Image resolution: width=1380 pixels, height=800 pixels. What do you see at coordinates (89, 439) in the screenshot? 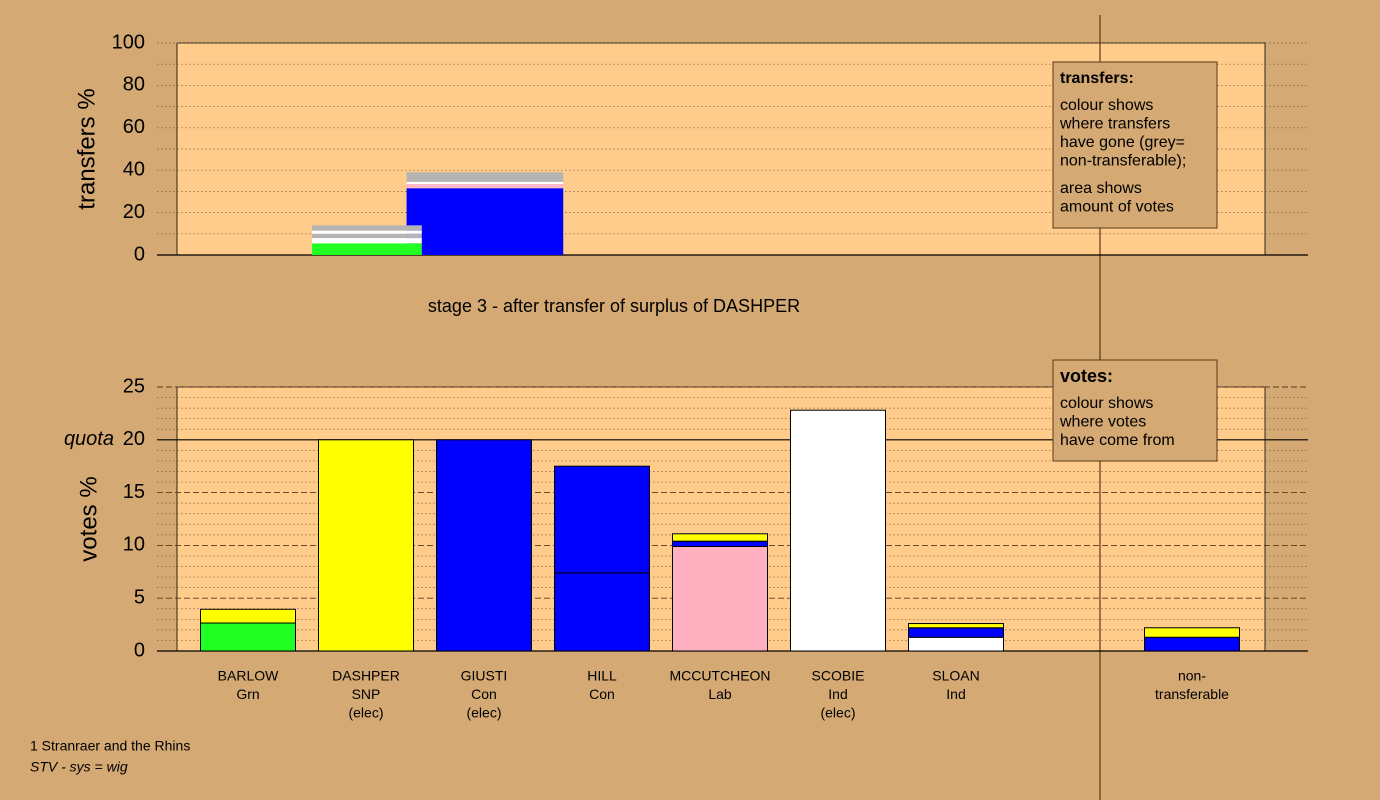
I see `quota-label: quota` at bounding box center [89, 439].